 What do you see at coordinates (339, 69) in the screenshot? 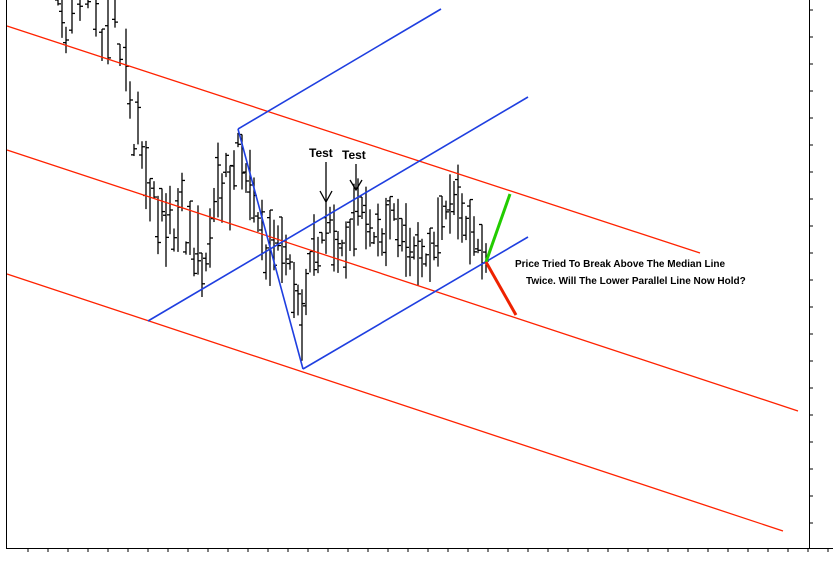
I see `blue-upper-tine` at bounding box center [339, 69].